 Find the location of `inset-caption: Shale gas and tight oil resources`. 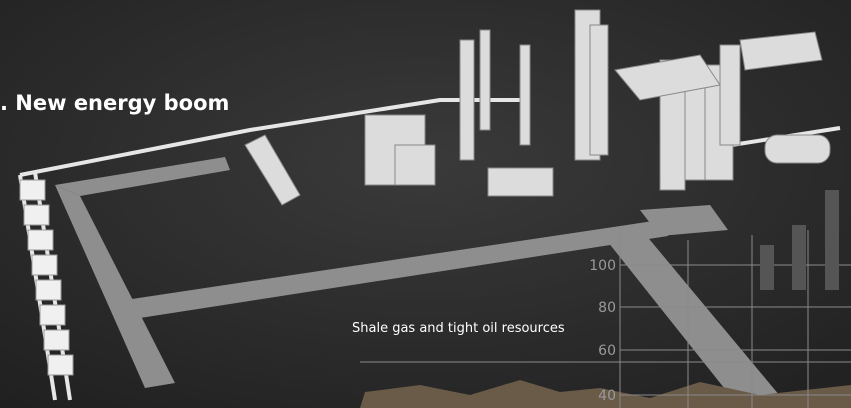

inset-caption: Shale gas and tight oil resources is located at coordinates (458, 328).